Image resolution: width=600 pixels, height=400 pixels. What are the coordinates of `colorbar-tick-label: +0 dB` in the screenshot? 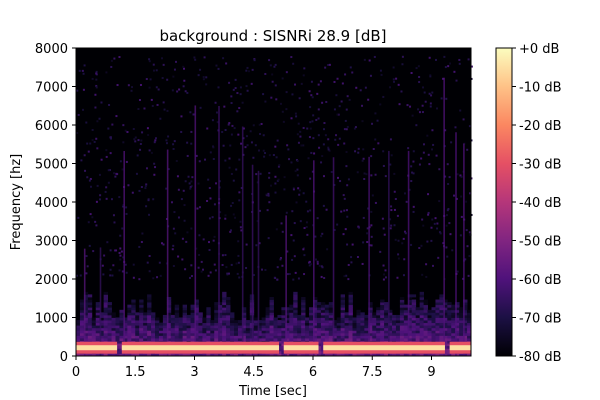 It's located at (539, 49).